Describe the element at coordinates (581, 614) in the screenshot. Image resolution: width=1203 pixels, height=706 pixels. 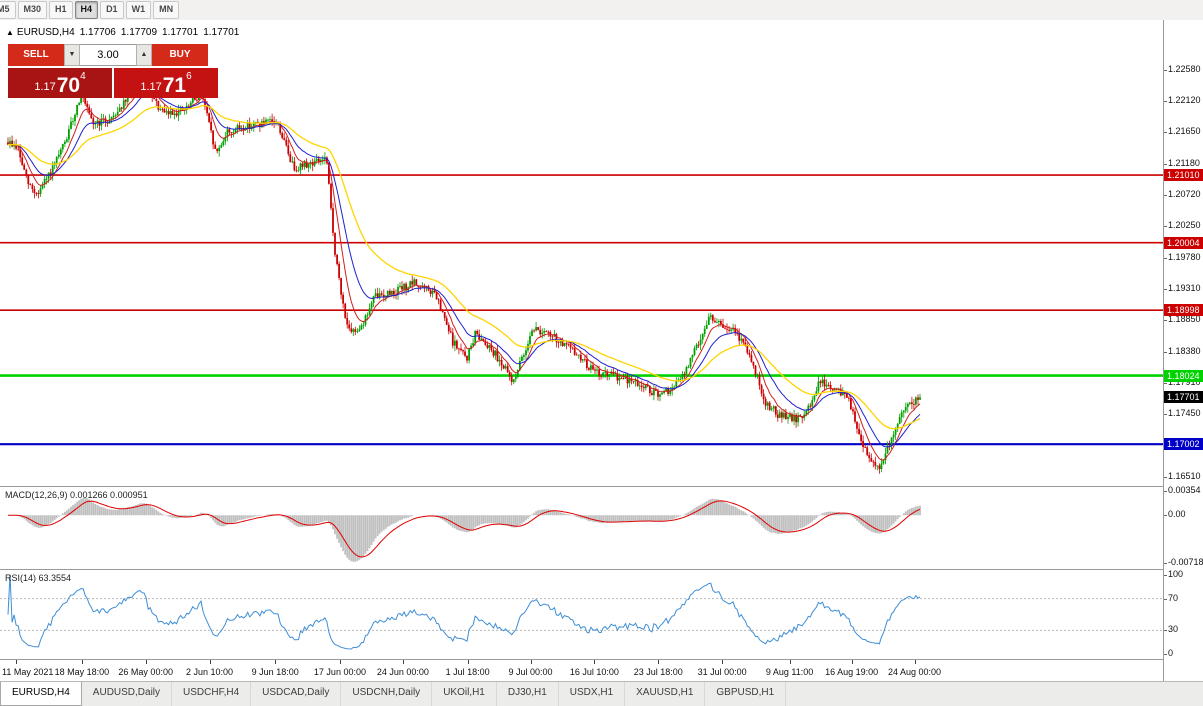
I see `rsi-indicator-pane` at that location.